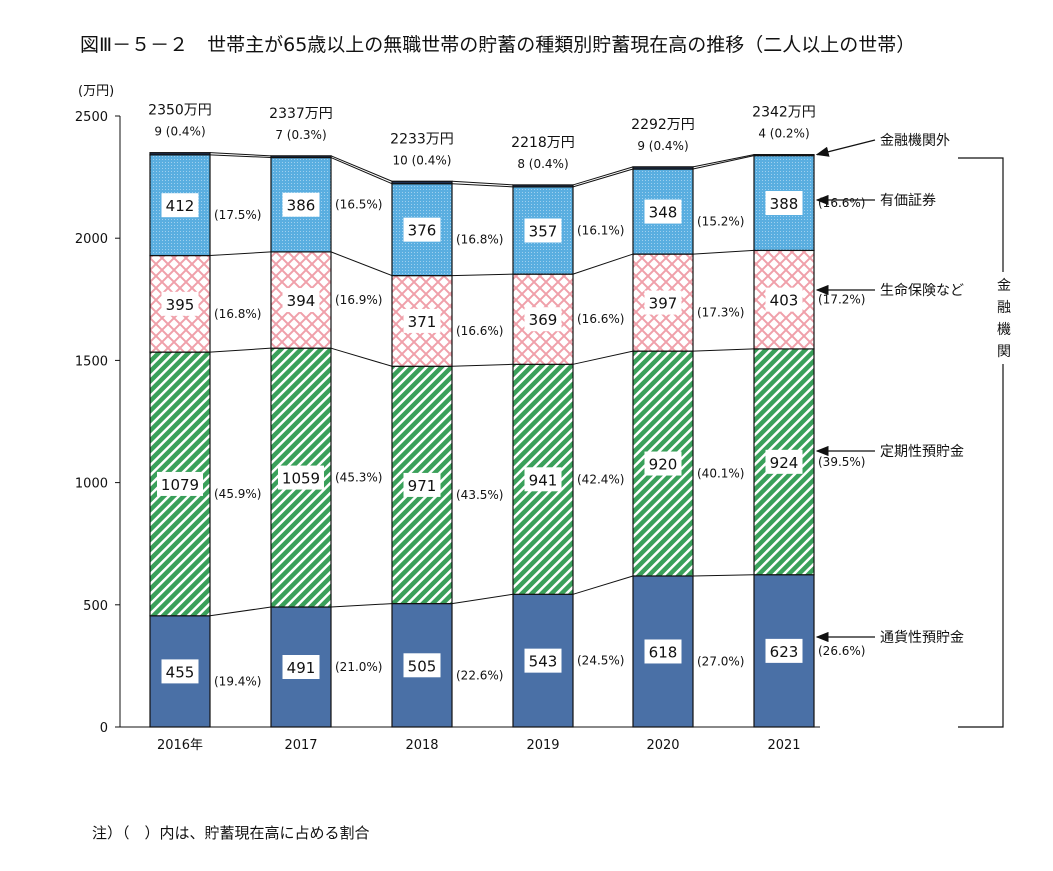 The height and width of the screenshot is (871, 1053). I want to click on percent-label: (43.5%), so click(479, 495).